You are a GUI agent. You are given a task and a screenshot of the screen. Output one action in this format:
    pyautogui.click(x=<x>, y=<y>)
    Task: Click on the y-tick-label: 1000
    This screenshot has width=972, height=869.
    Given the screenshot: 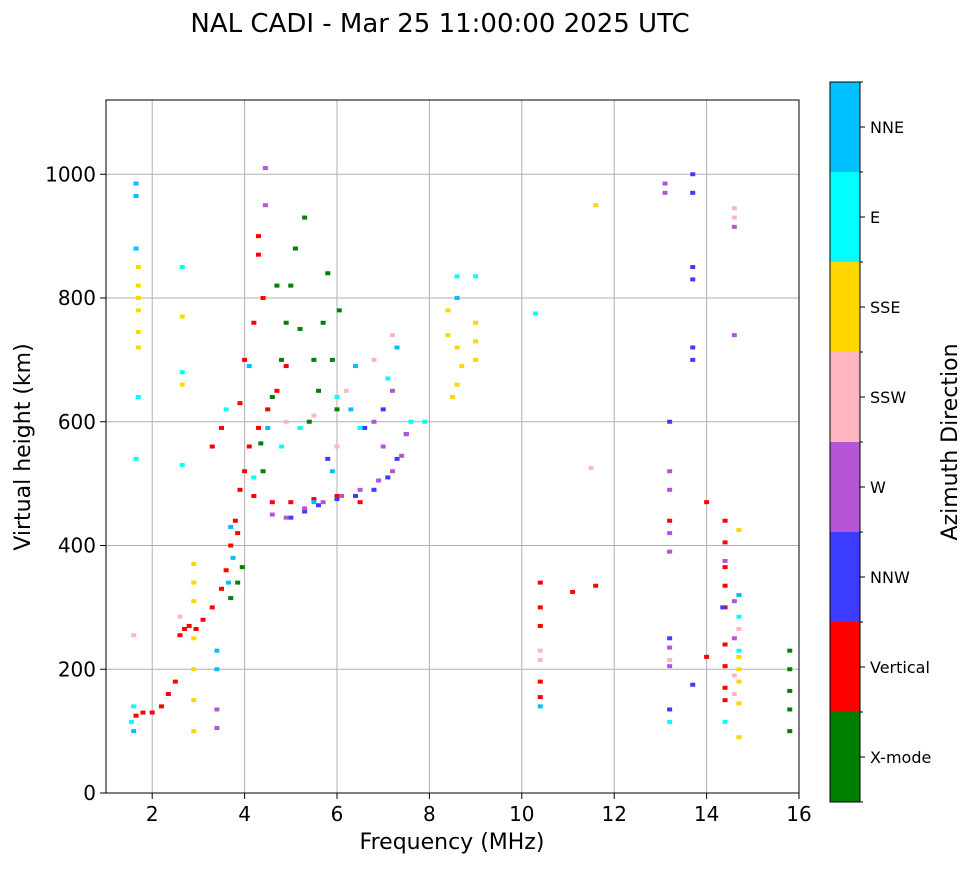 What is the action you would take?
    pyautogui.click(x=70, y=174)
    